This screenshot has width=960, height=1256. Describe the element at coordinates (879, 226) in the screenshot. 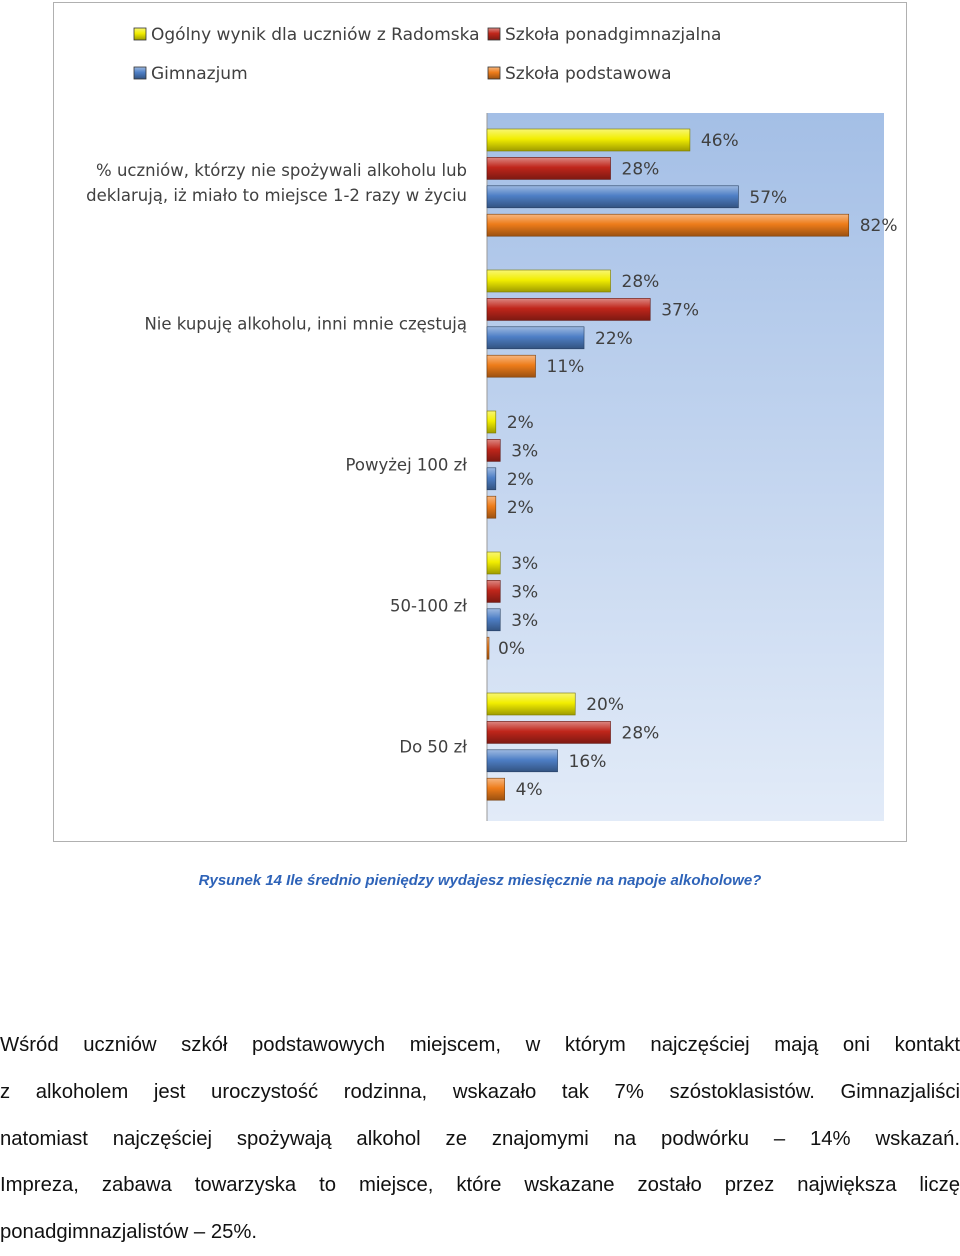

I see `data-label: 82%` at that location.